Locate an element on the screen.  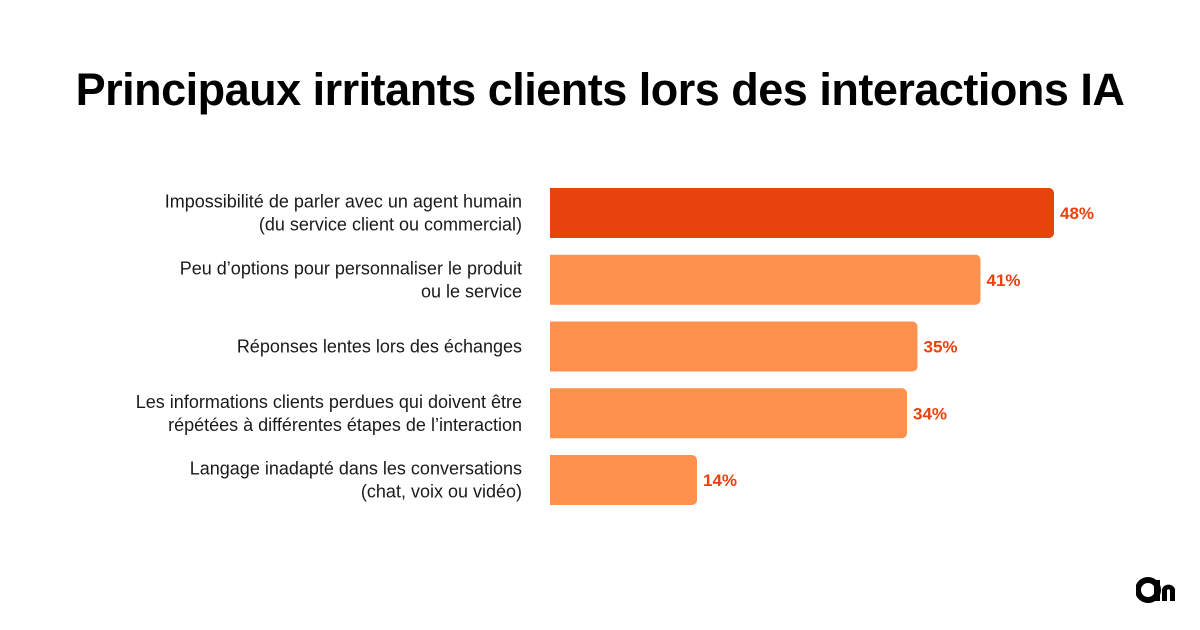
value-label-4: 34% is located at coordinates (930, 413).